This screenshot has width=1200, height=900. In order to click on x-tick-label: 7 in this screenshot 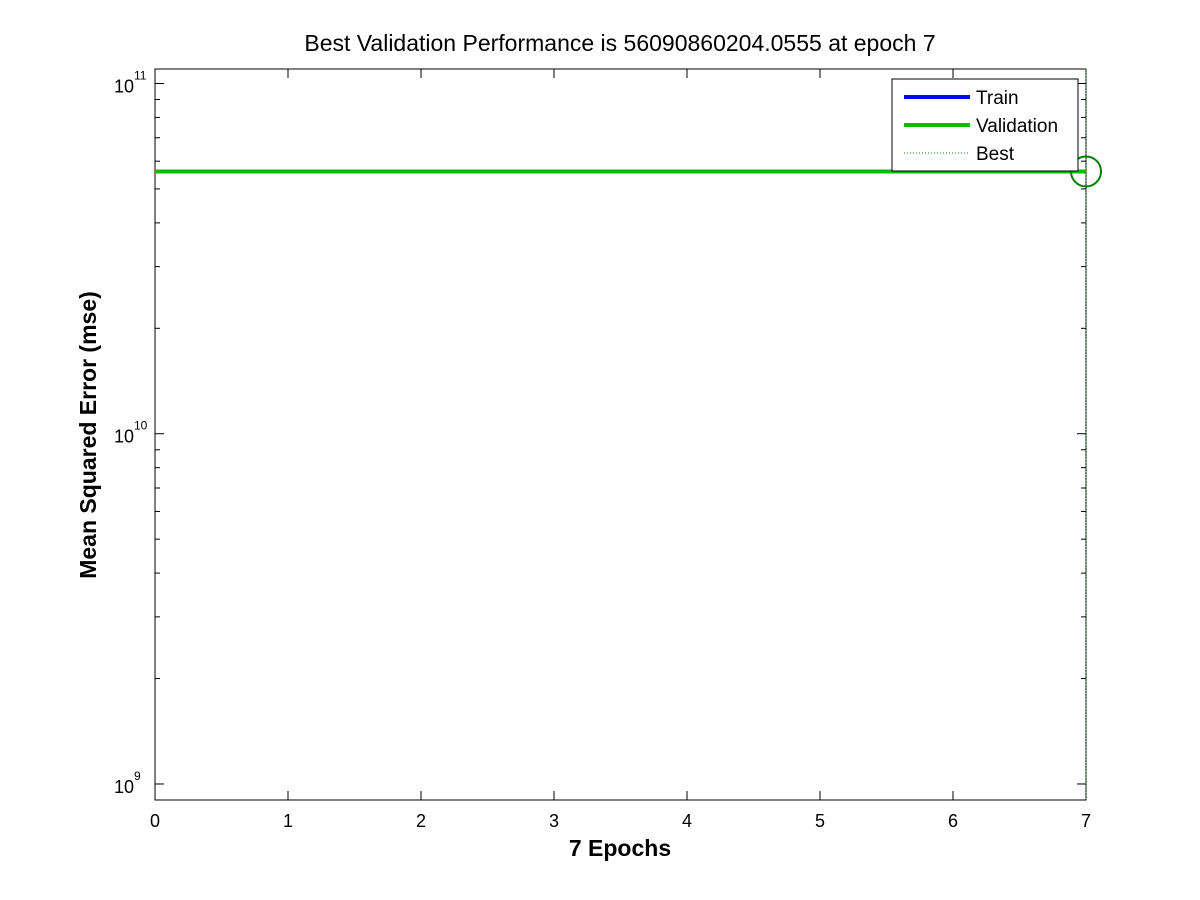, I will do `click(1086, 821)`.